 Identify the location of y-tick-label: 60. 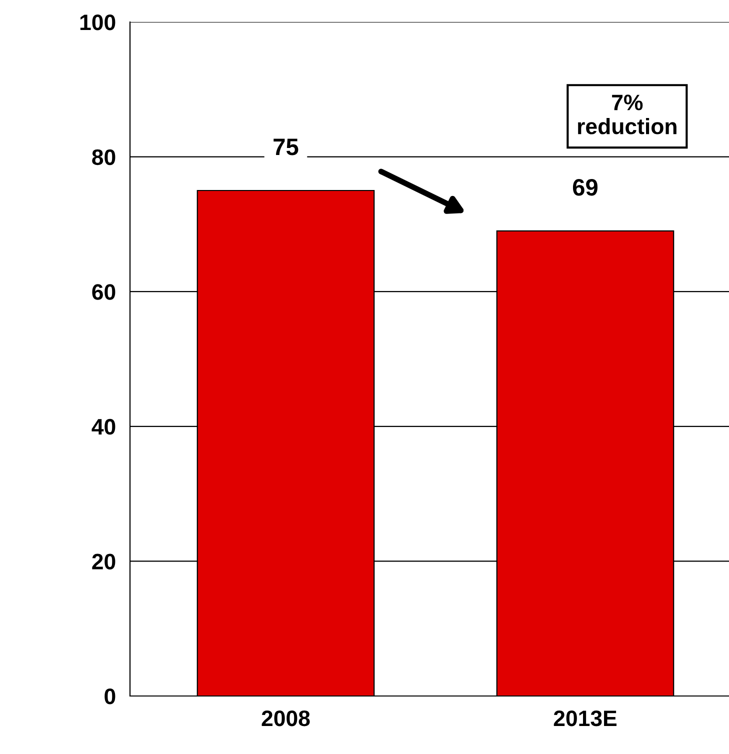
(104, 292).